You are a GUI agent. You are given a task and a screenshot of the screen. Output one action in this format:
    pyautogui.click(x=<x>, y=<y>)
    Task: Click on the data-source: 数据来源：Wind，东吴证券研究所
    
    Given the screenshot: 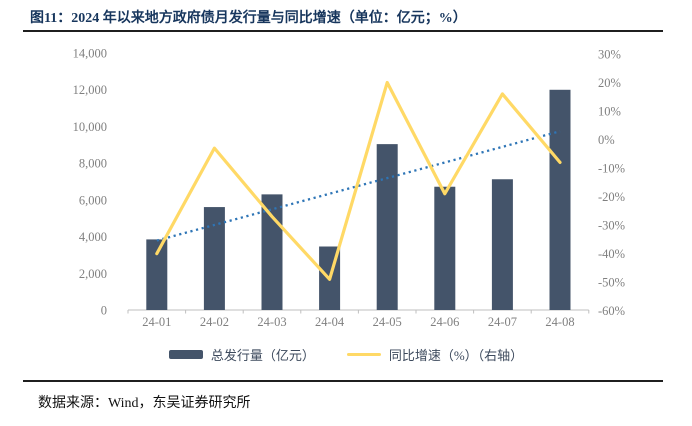 What is the action you would take?
    pyautogui.click(x=144, y=403)
    